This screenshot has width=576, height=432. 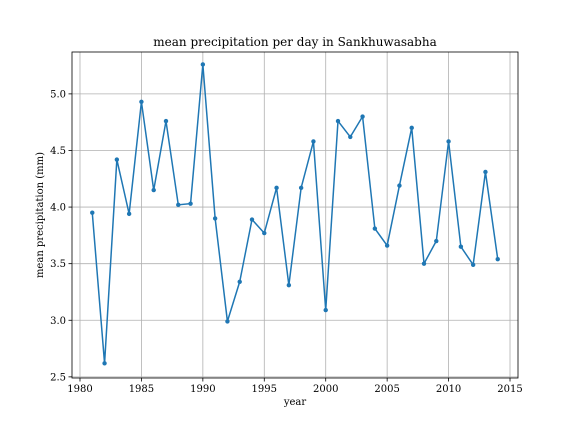 I want to click on y-tick-label: 4.0, so click(x=58, y=208).